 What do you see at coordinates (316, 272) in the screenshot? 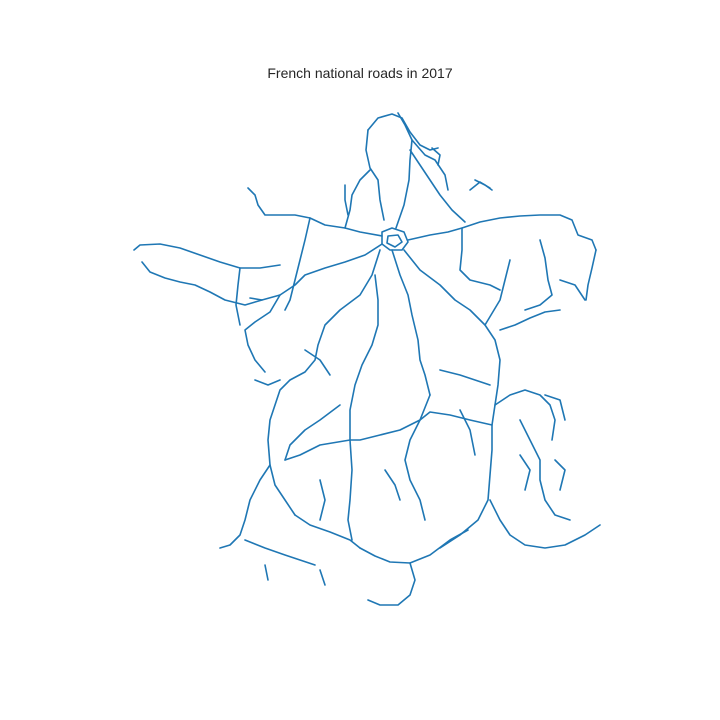
I see `road-a11-west` at bounding box center [316, 272].